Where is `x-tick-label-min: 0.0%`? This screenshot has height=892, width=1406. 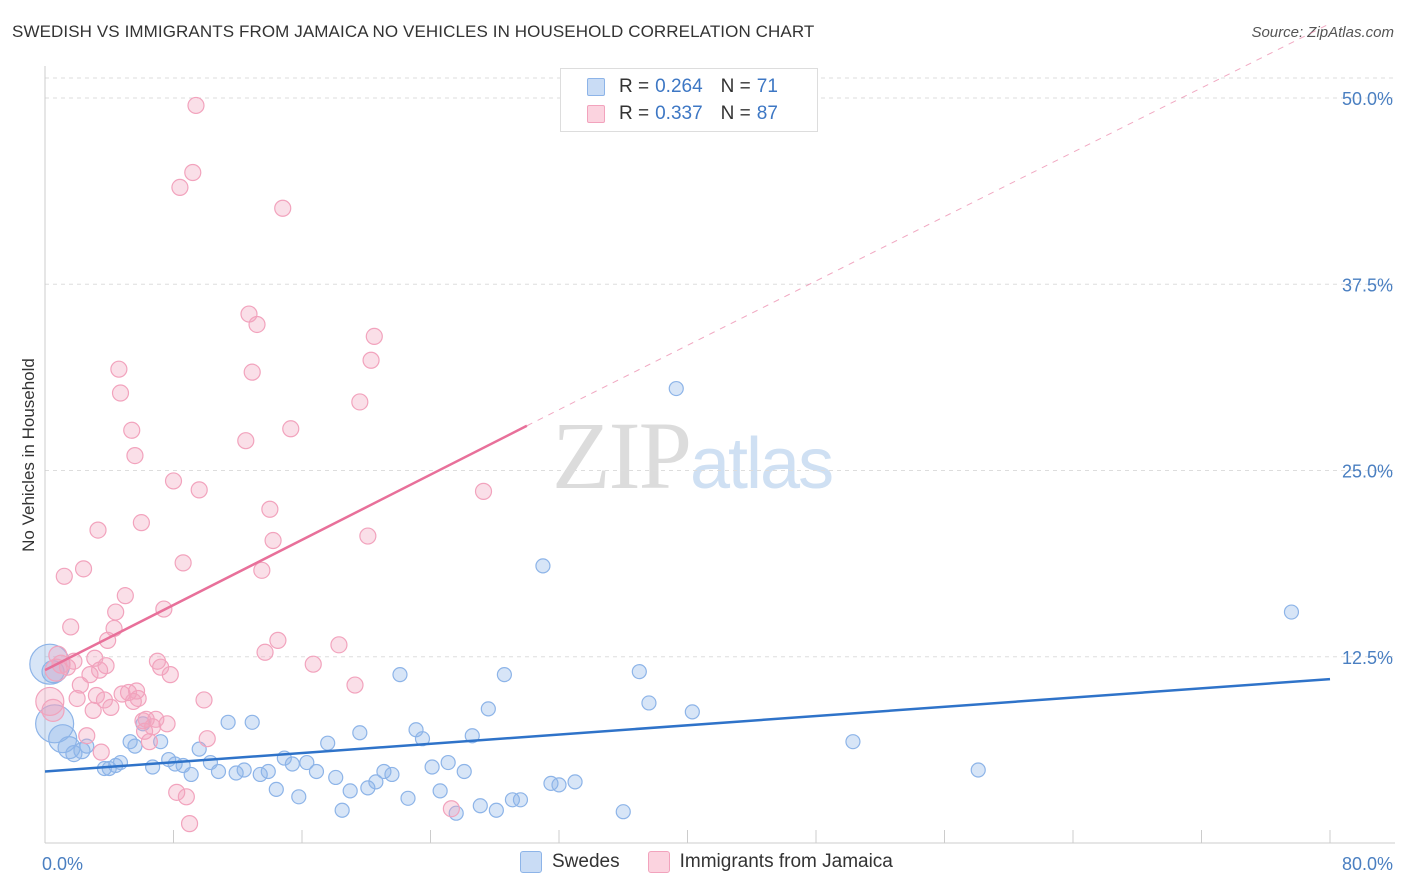
x-tick-label-min: 0.0% is located at coordinates (62, 864).